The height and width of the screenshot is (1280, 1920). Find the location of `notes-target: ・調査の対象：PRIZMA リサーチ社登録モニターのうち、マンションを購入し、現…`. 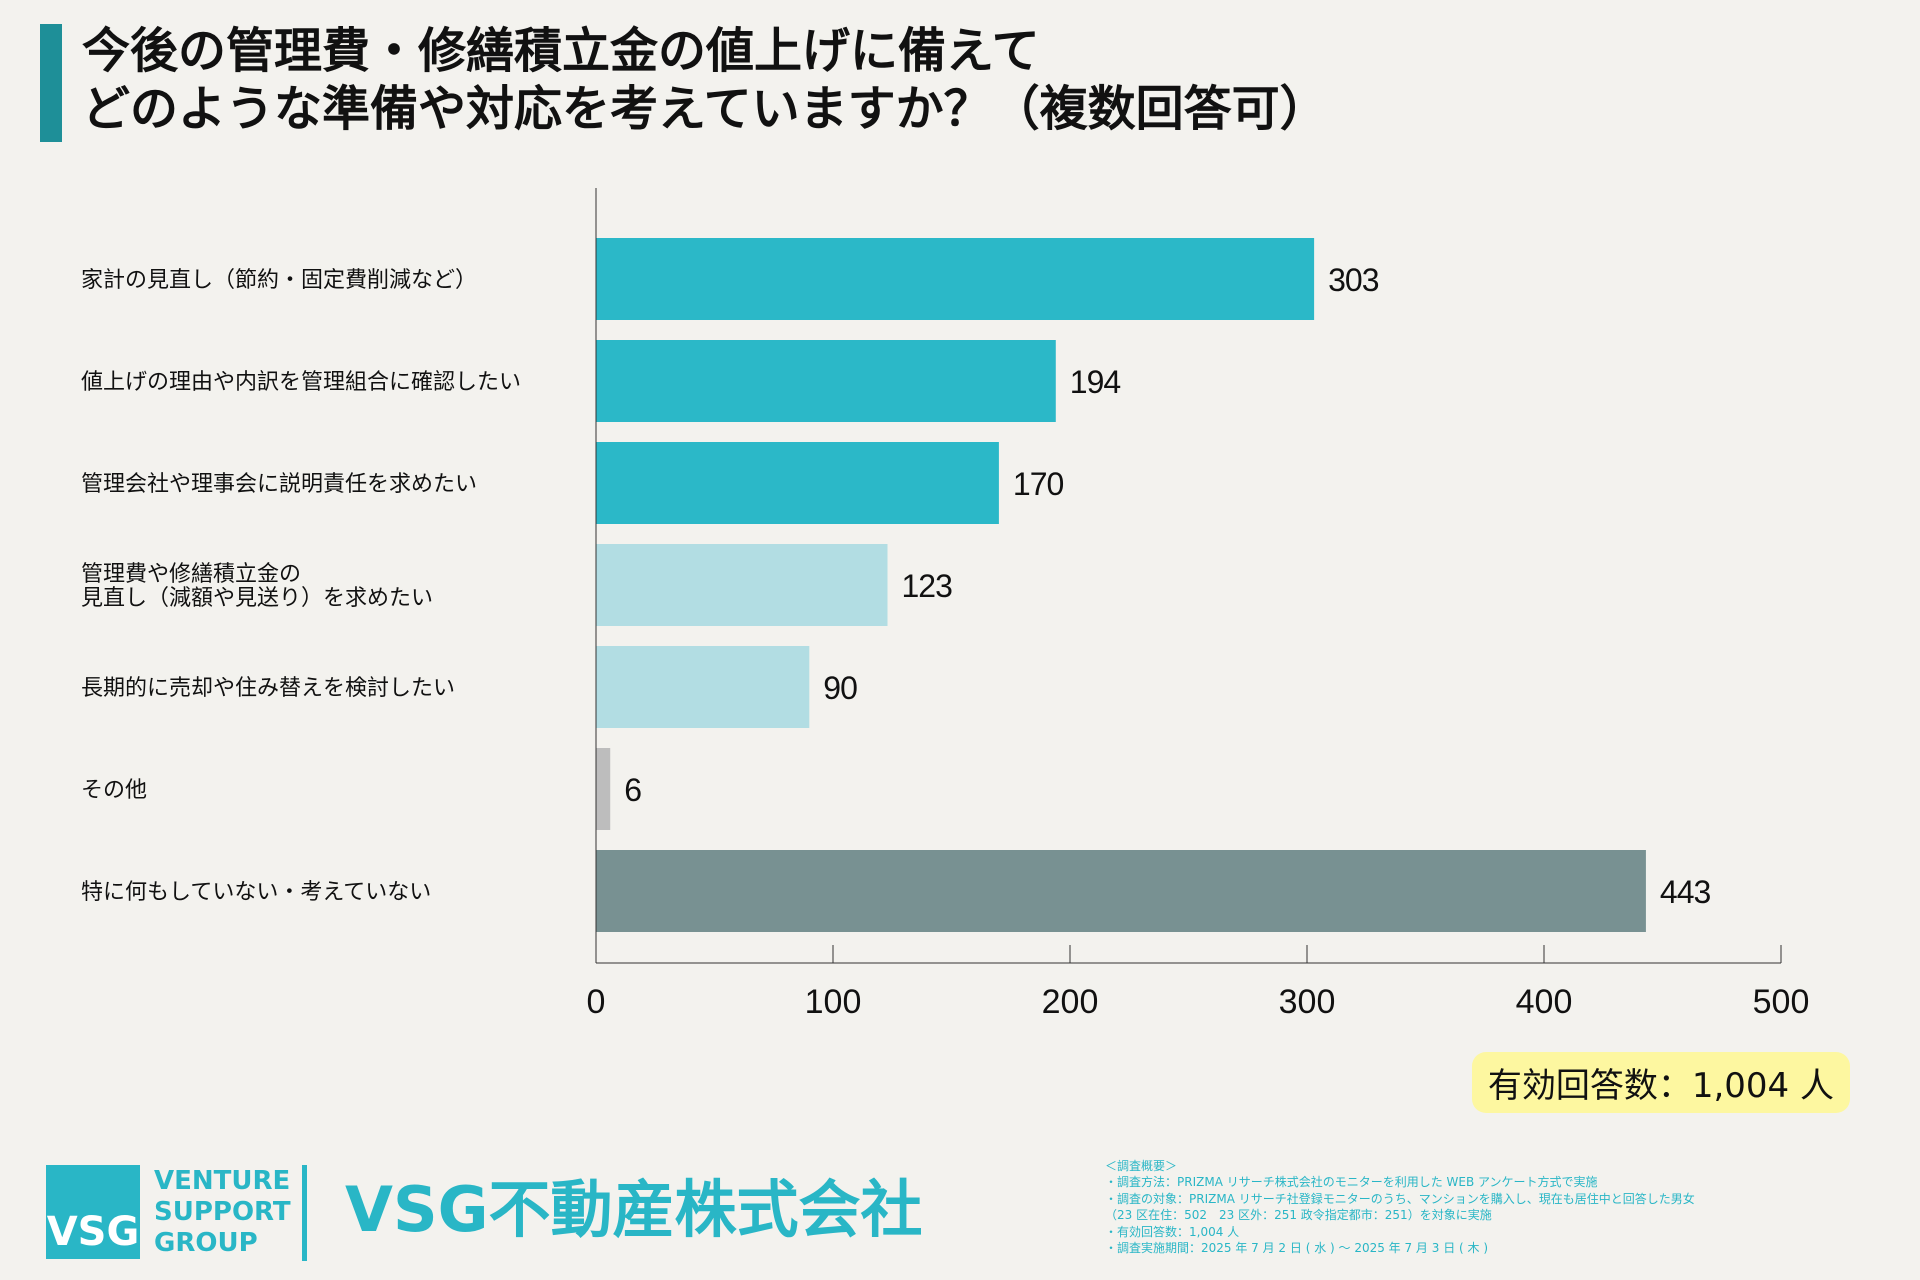

notes-target: ・調査の対象：PRIZMA リサーチ社登録モニターのうち、マンションを購入し、現… is located at coordinates (1400, 1198).